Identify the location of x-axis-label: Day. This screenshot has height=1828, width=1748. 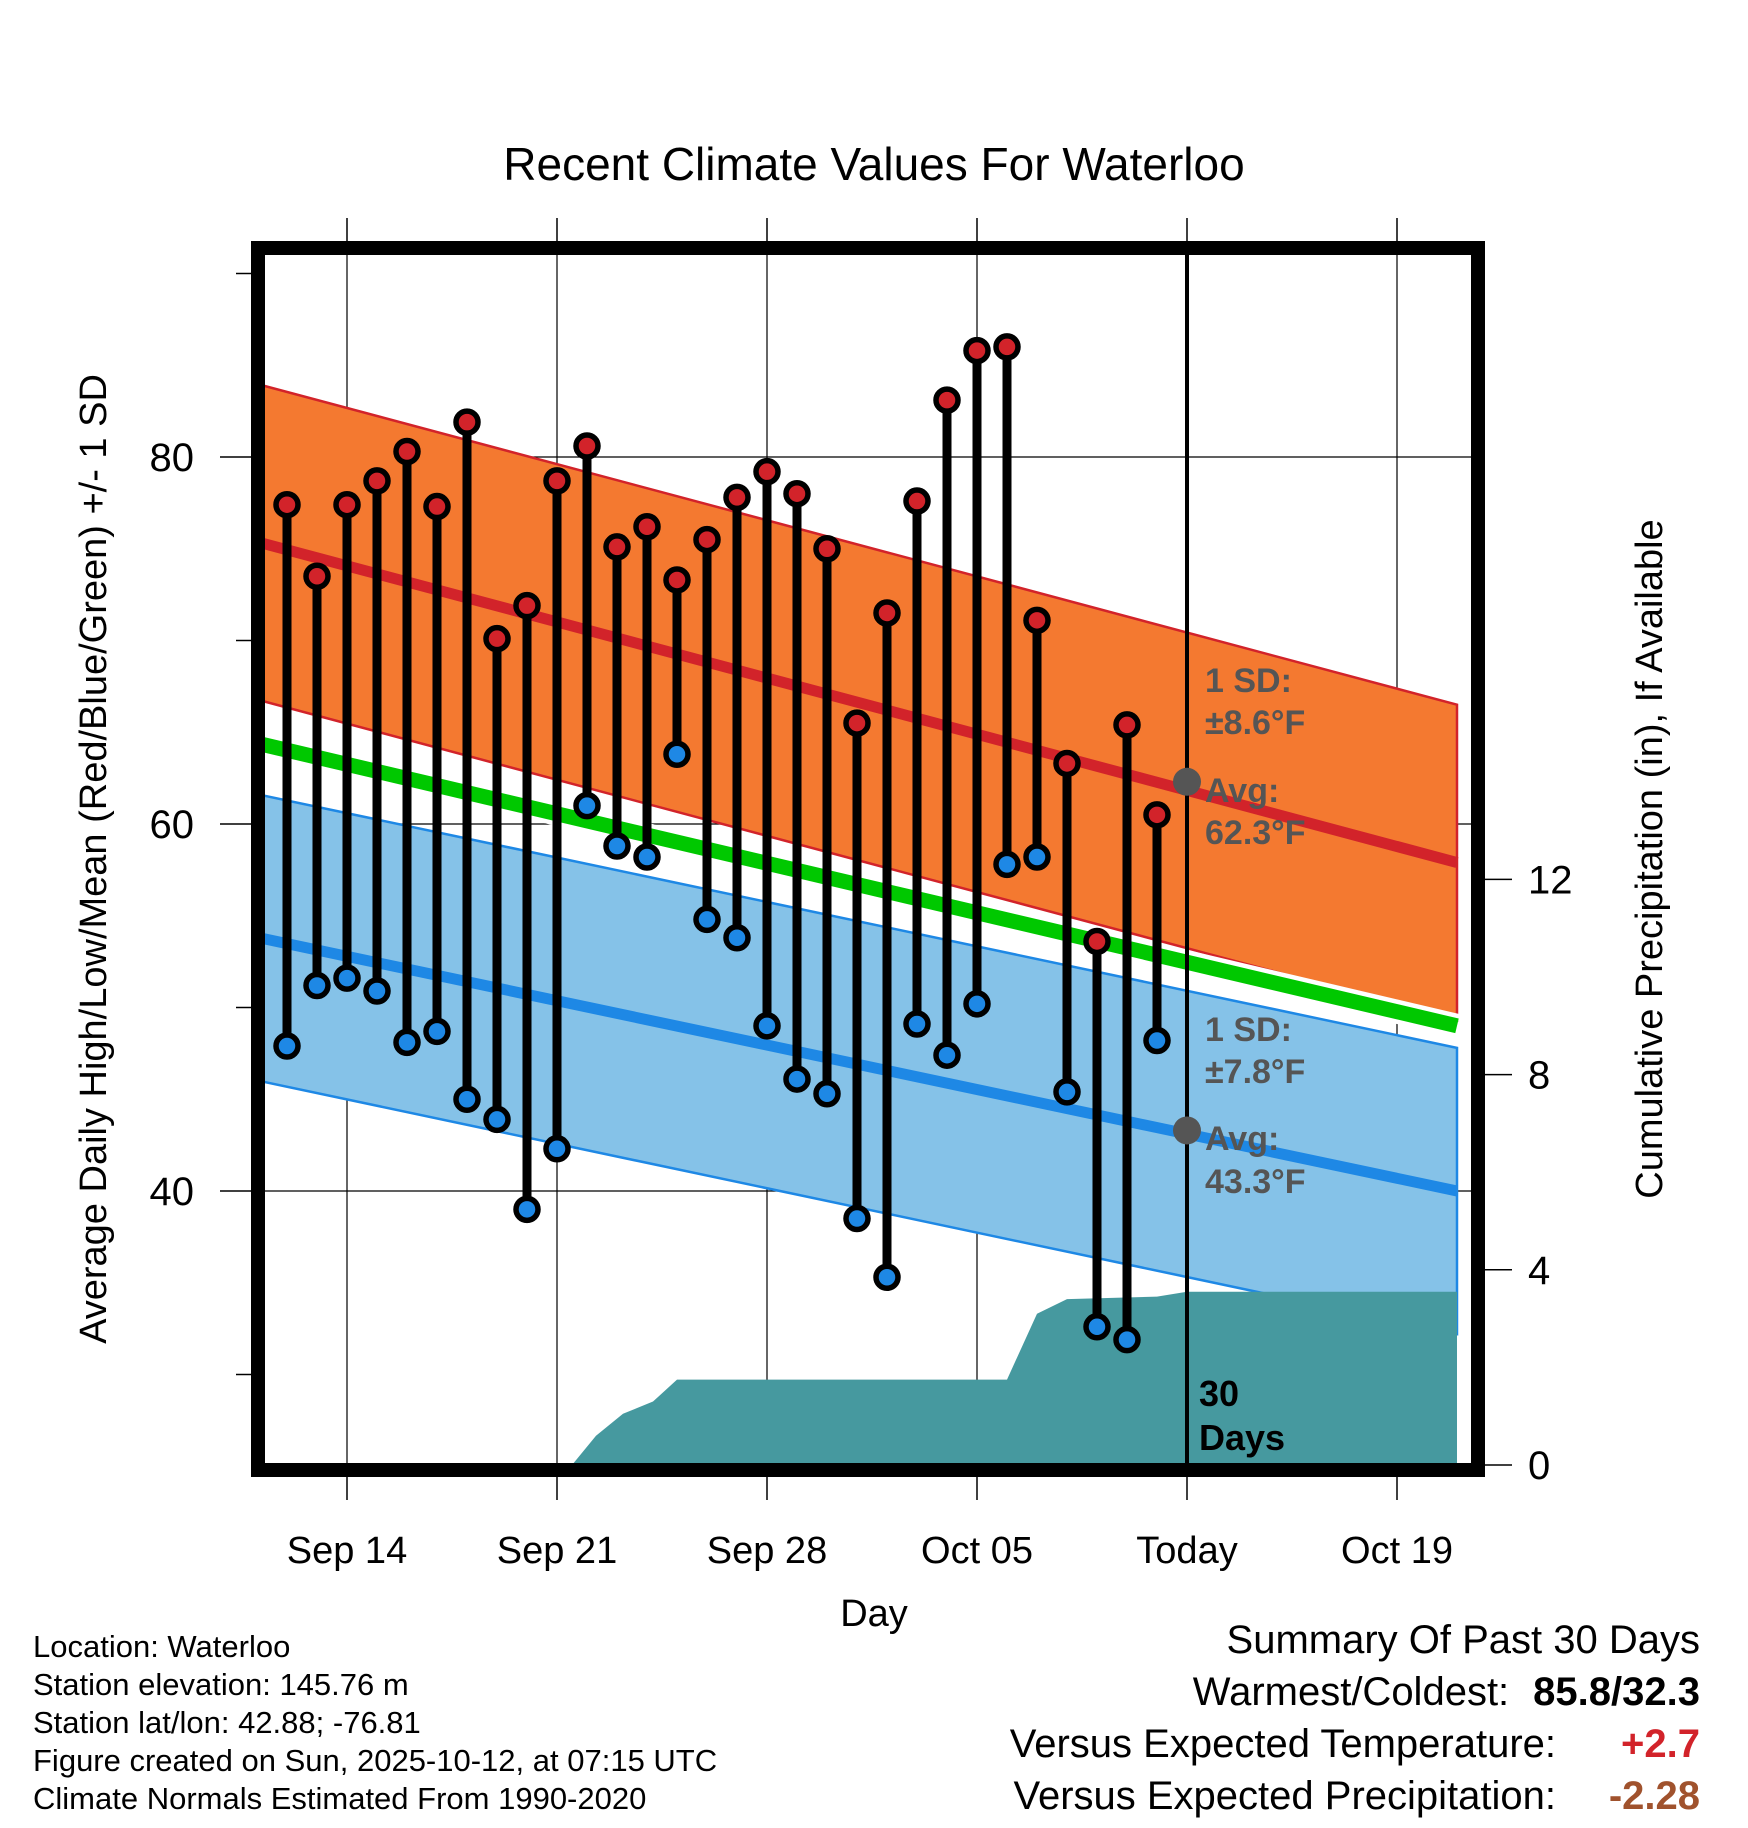
(874, 1614).